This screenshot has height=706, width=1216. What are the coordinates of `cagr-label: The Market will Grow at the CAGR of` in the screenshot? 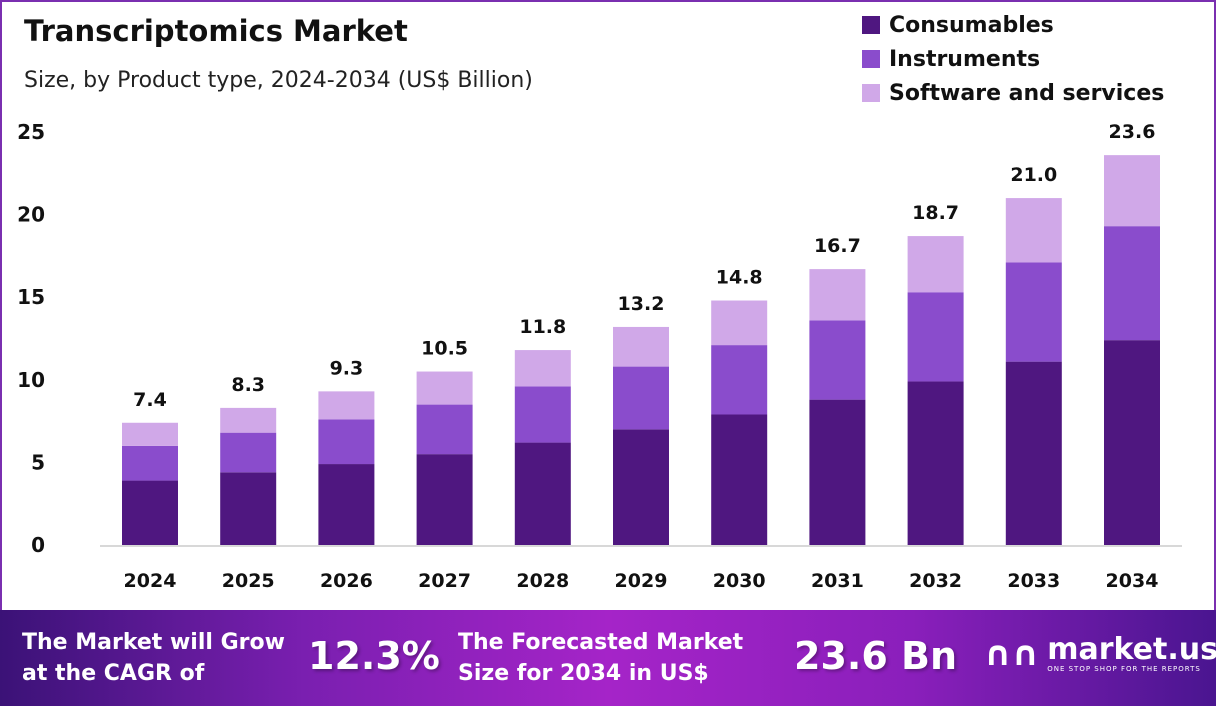 It's located at (153, 658).